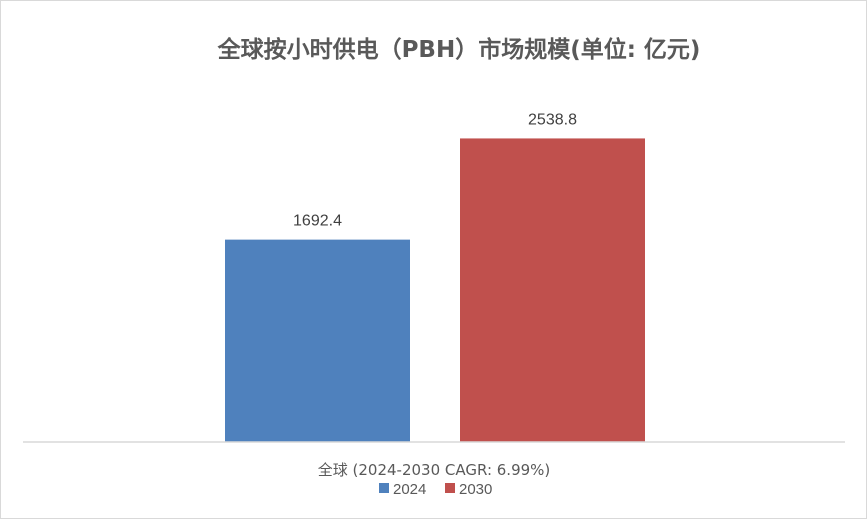 The height and width of the screenshot is (519, 867). What do you see at coordinates (317, 221) in the screenshot?
I see `data-label-2024: 1692.4` at bounding box center [317, 221].